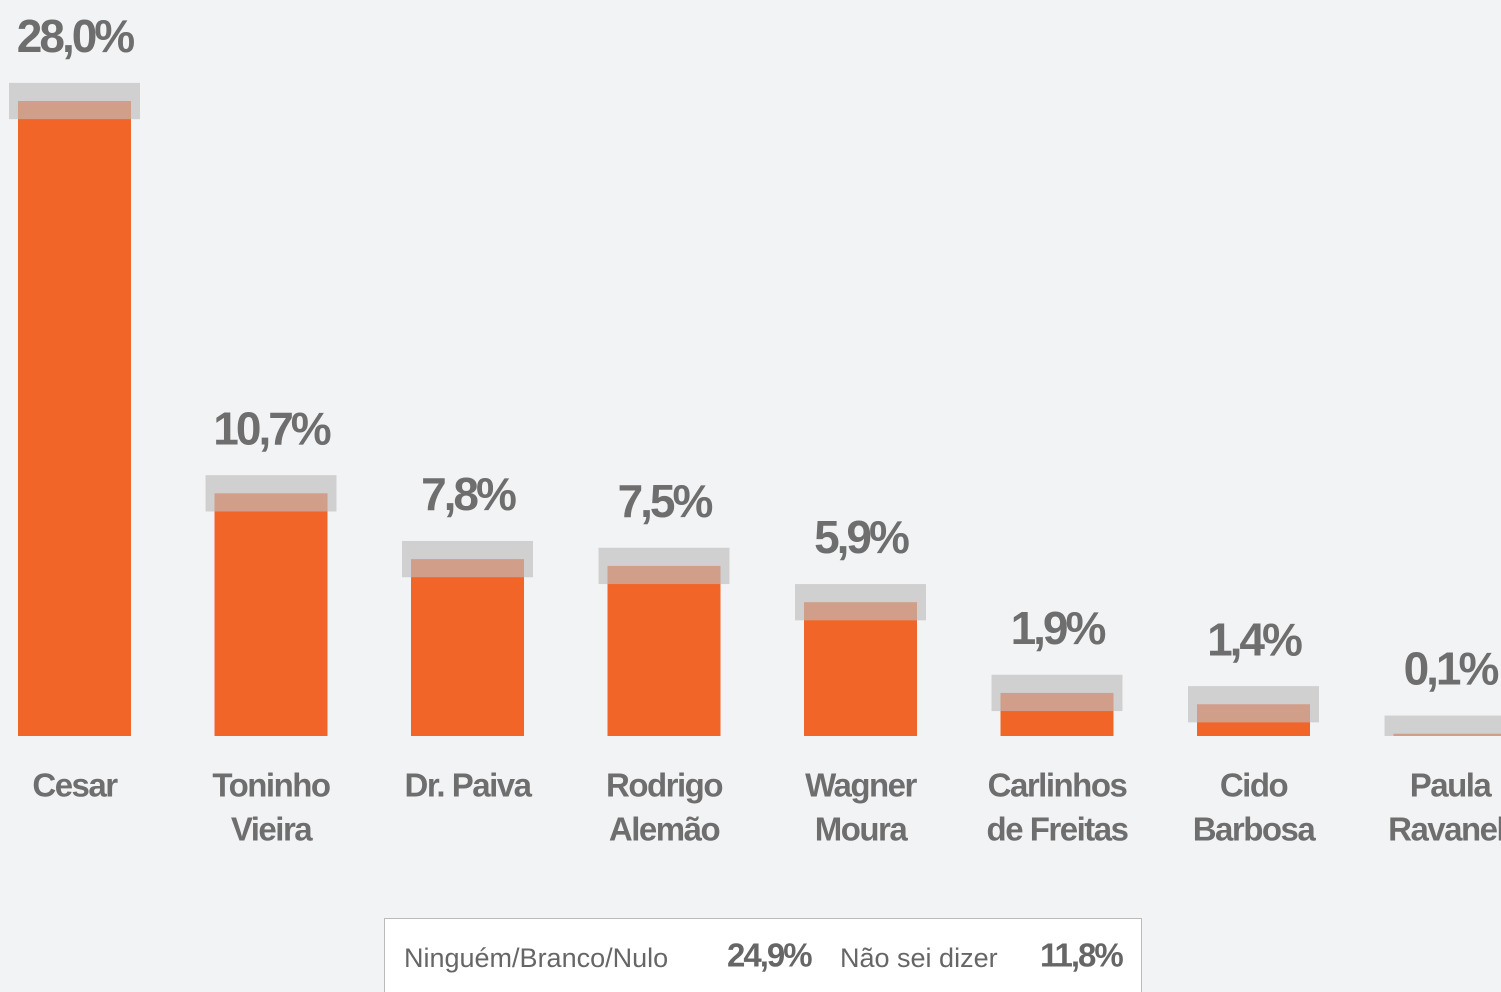 Image resolution: width=1501 pixels, height=992 pixels. What do you see at coordinates (861, 537) in the screenshot?
I see `value-label: 5,9%` at bounding box center [861, 537].